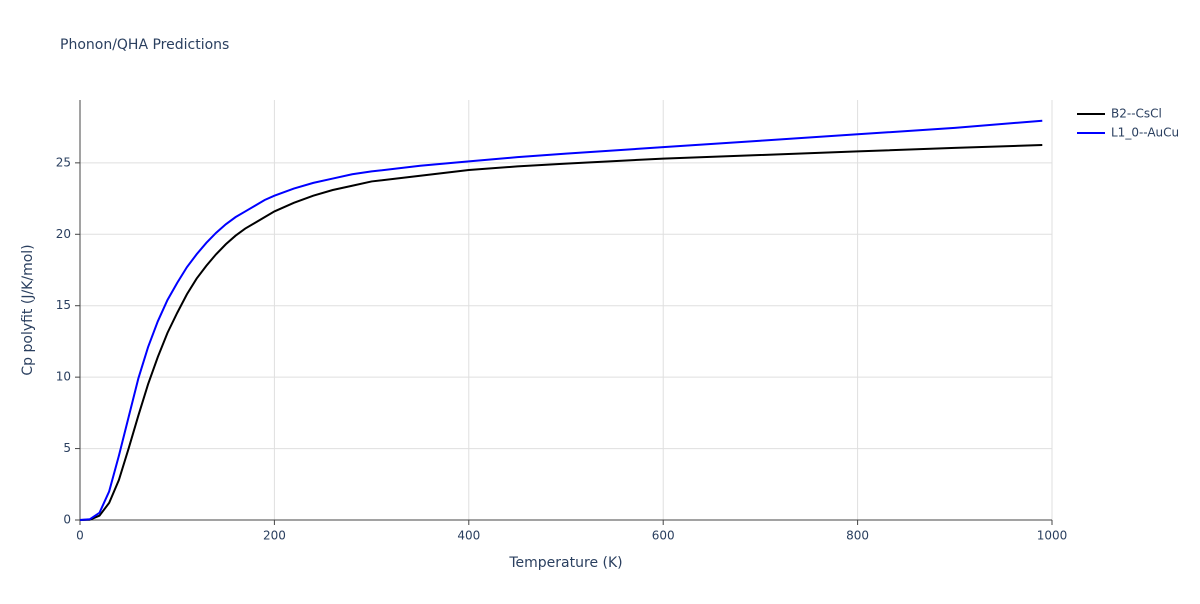  What do you see at coordinates (144, 45) in the screenshot?
I see `chart-title: Phonon/QHA Predictions` at bounding box center [144, 45].